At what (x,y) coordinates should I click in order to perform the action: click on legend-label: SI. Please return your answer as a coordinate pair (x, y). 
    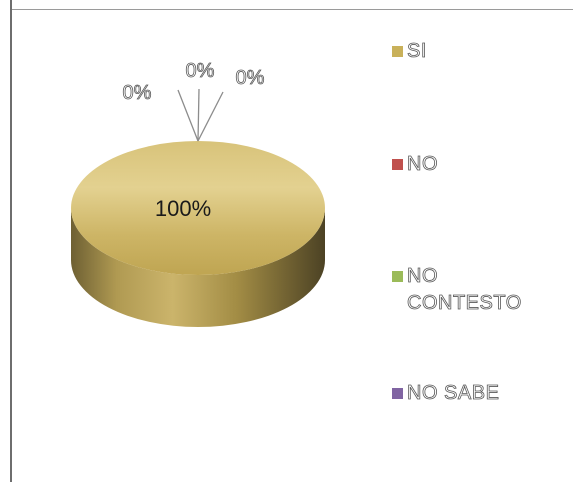
    Looking at the image, I should click on (417, 51).